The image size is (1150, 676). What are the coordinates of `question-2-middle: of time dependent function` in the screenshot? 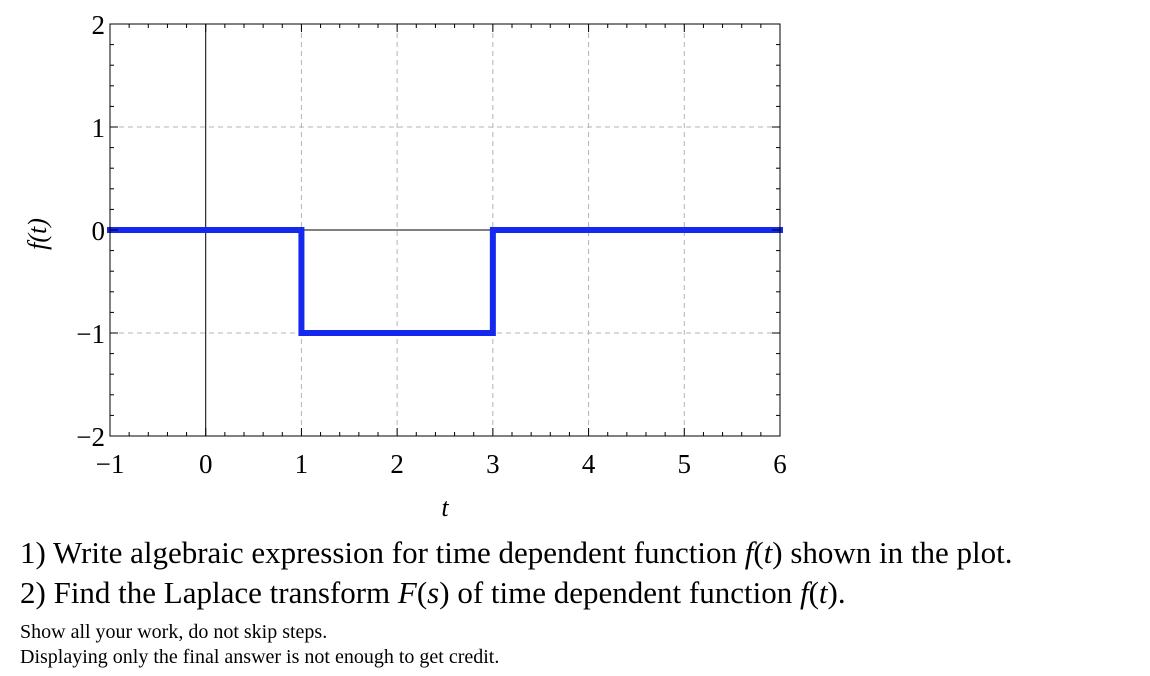 It's located at (624, 592).